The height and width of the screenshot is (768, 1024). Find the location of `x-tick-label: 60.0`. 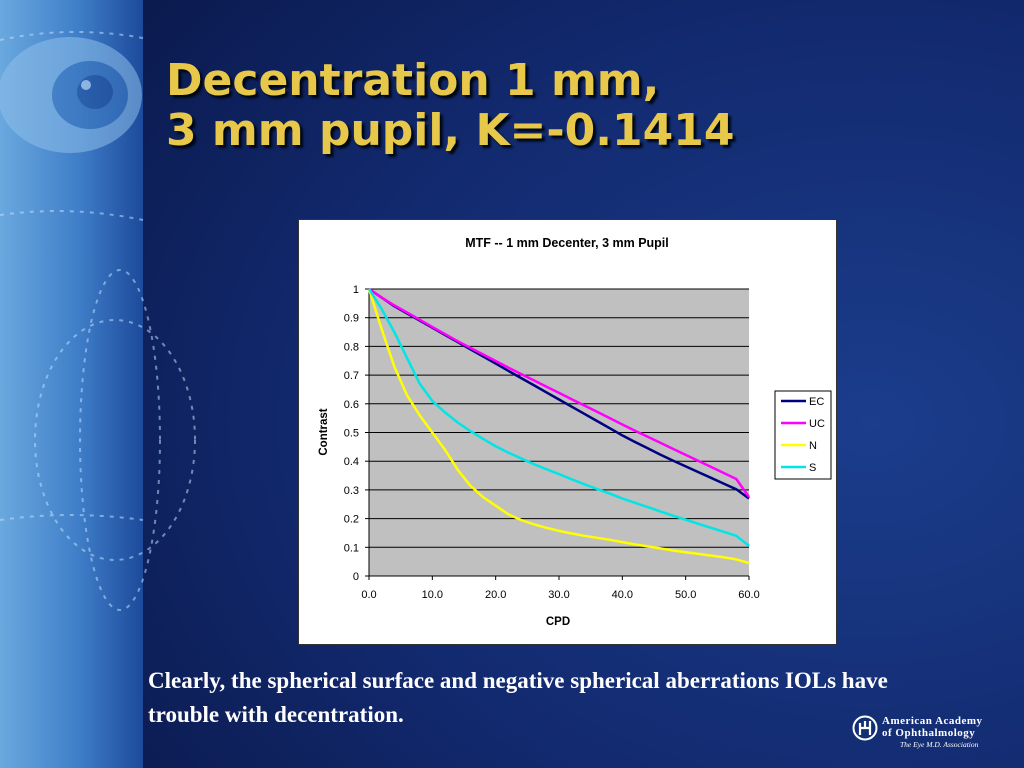

x-tick-label: 60.0 is located at coordinates (748, 595).